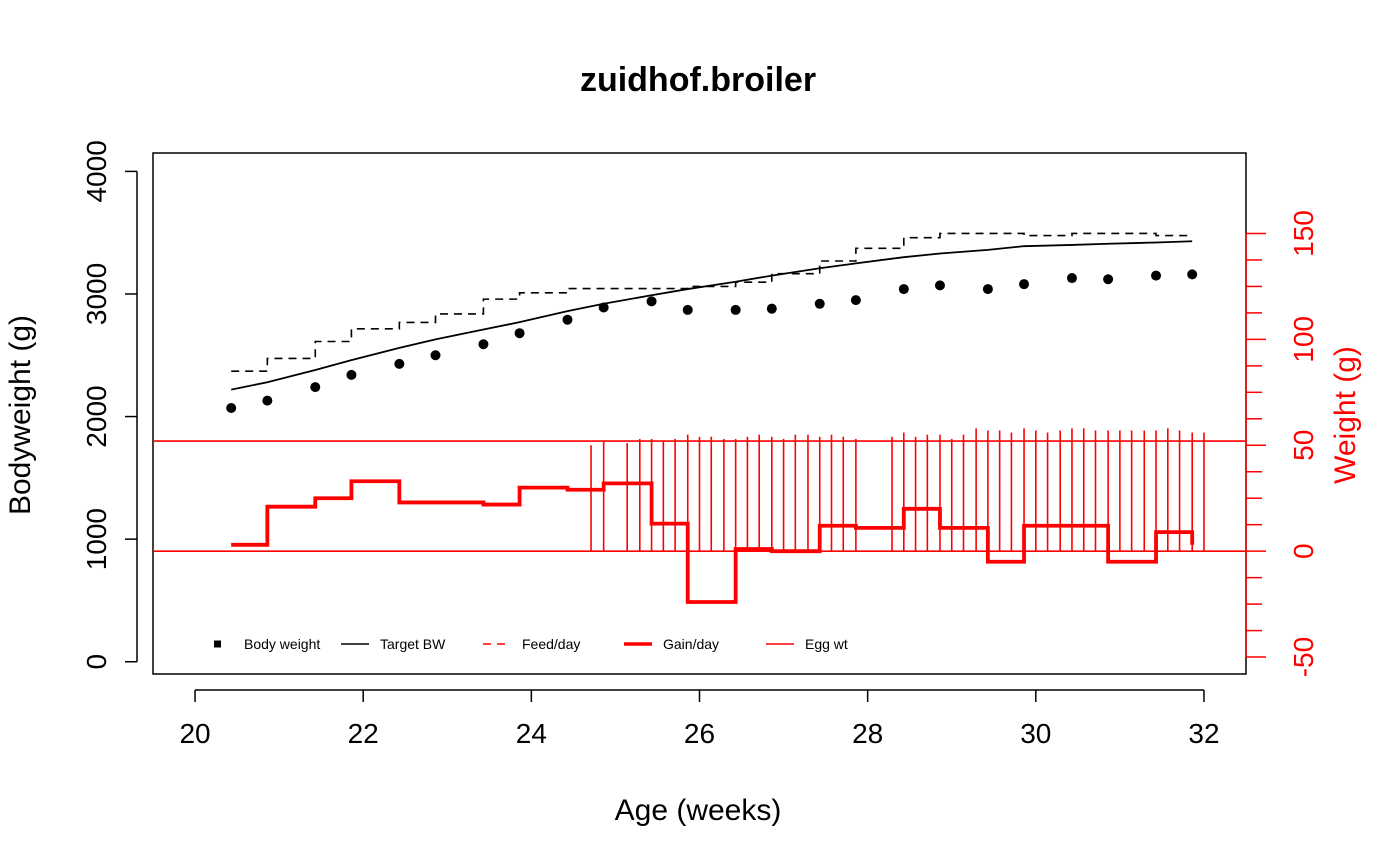 The height and width of the screenshot is (866, 1400). What do you see at coordinates (691, 644) in the screenshot?
I see `legend-label: Gain/day` at bounding box center [691, 644].